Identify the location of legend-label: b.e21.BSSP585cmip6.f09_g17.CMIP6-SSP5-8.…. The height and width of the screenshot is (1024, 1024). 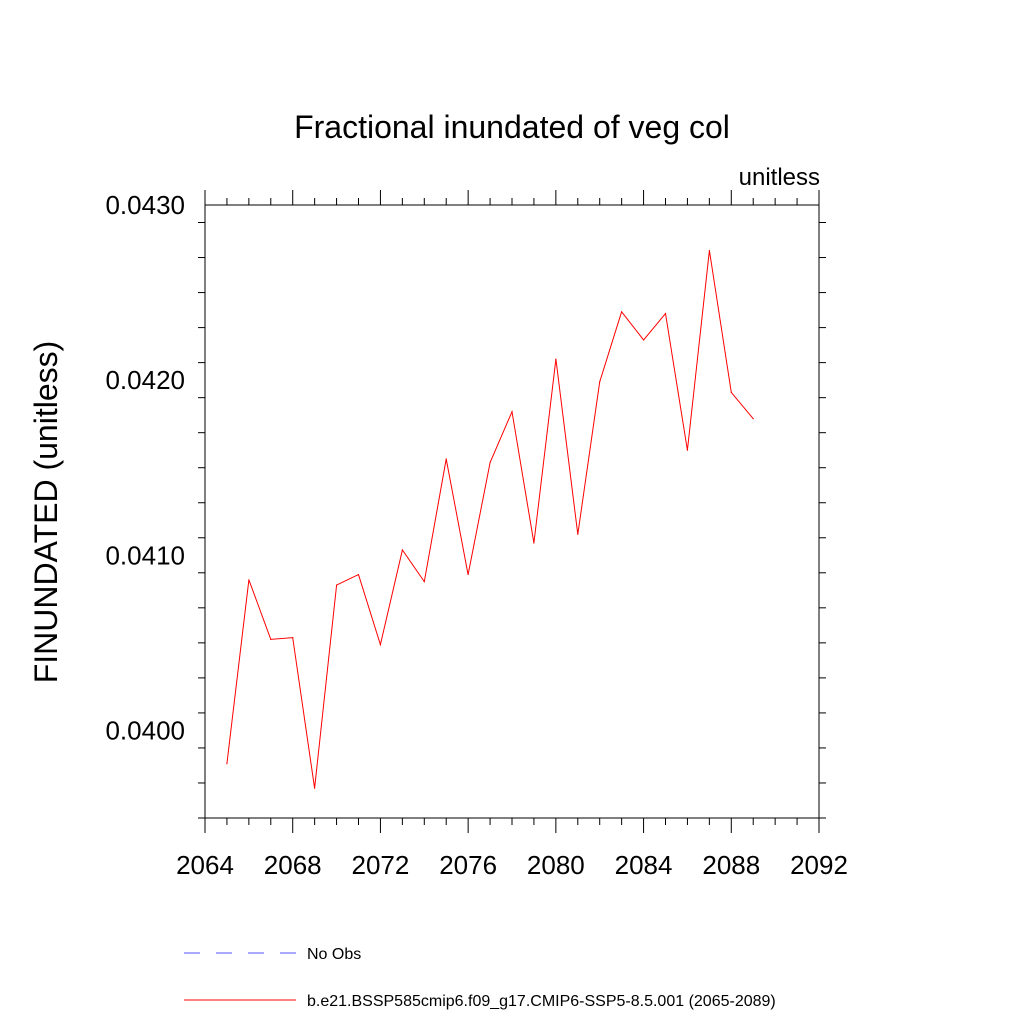
(541, 1001).